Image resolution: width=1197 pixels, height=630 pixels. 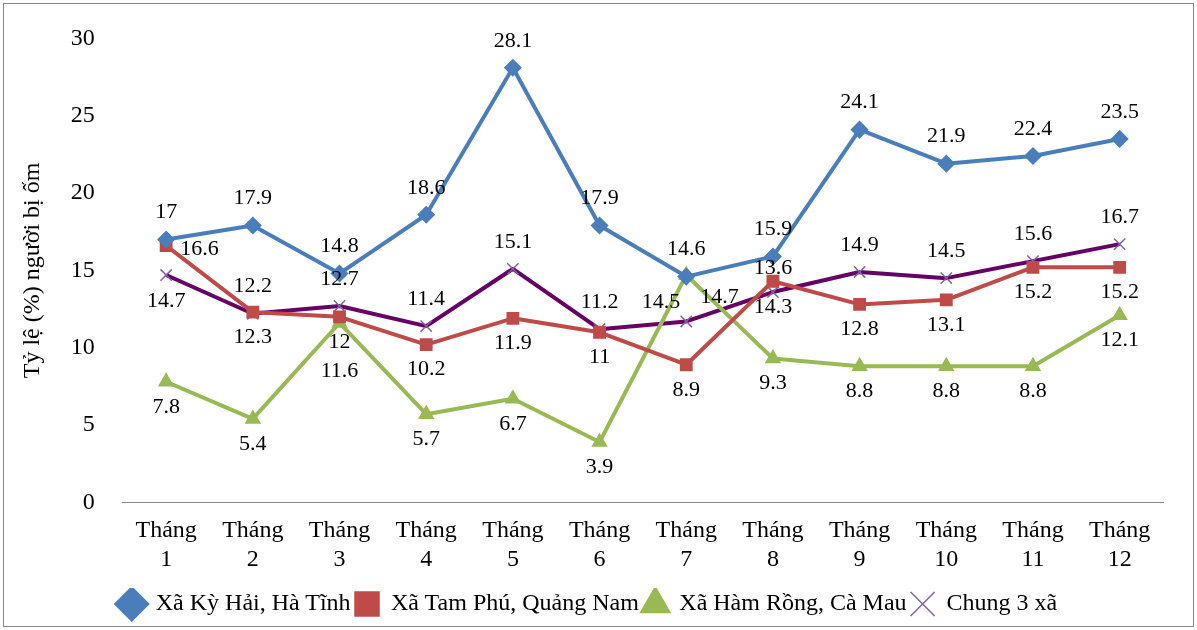 What do you see at coordinates (339, 543) in the screenshot?
I see `x-tick-label: Tháng 3` at bounding box center [339, 543].